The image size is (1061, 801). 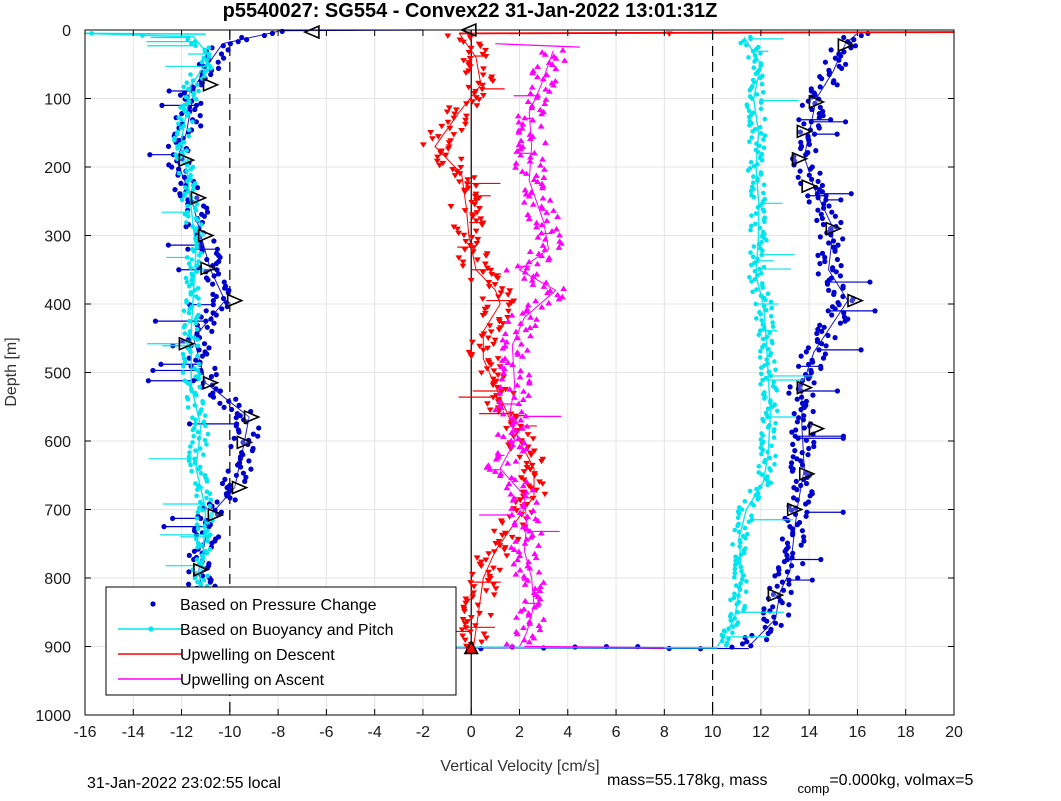 I want to click on x-tick-label: 10, so click(x=713, y=732).